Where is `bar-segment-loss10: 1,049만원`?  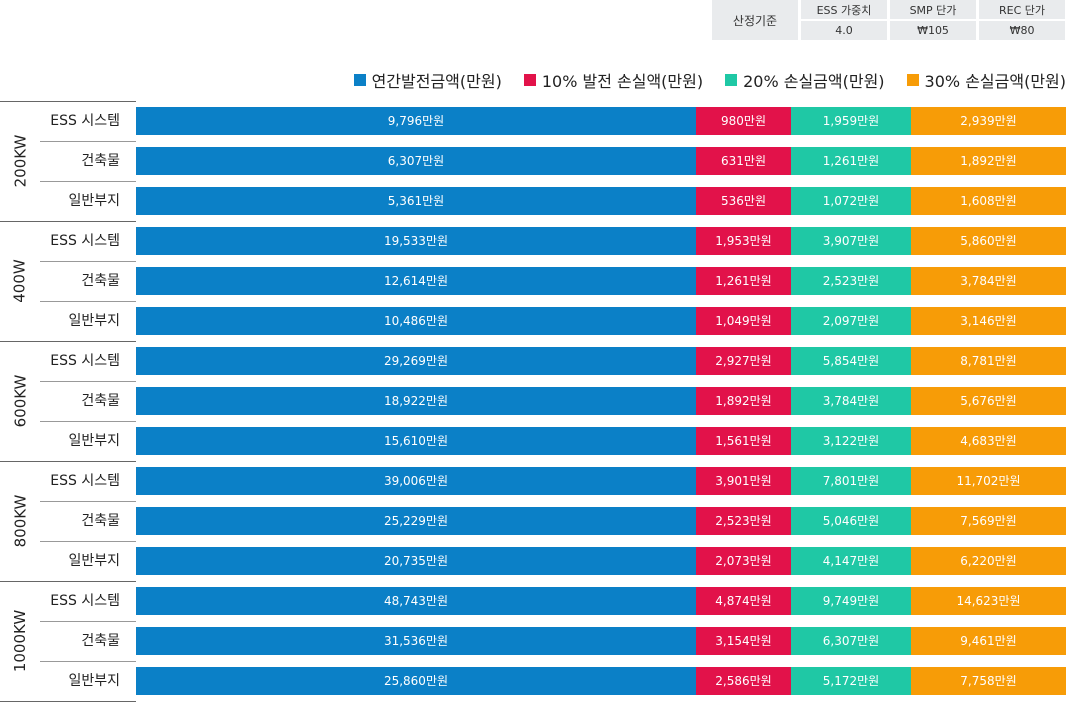 bar-segment-loss10: 1,049만원 is located at coordinates (743, 321).